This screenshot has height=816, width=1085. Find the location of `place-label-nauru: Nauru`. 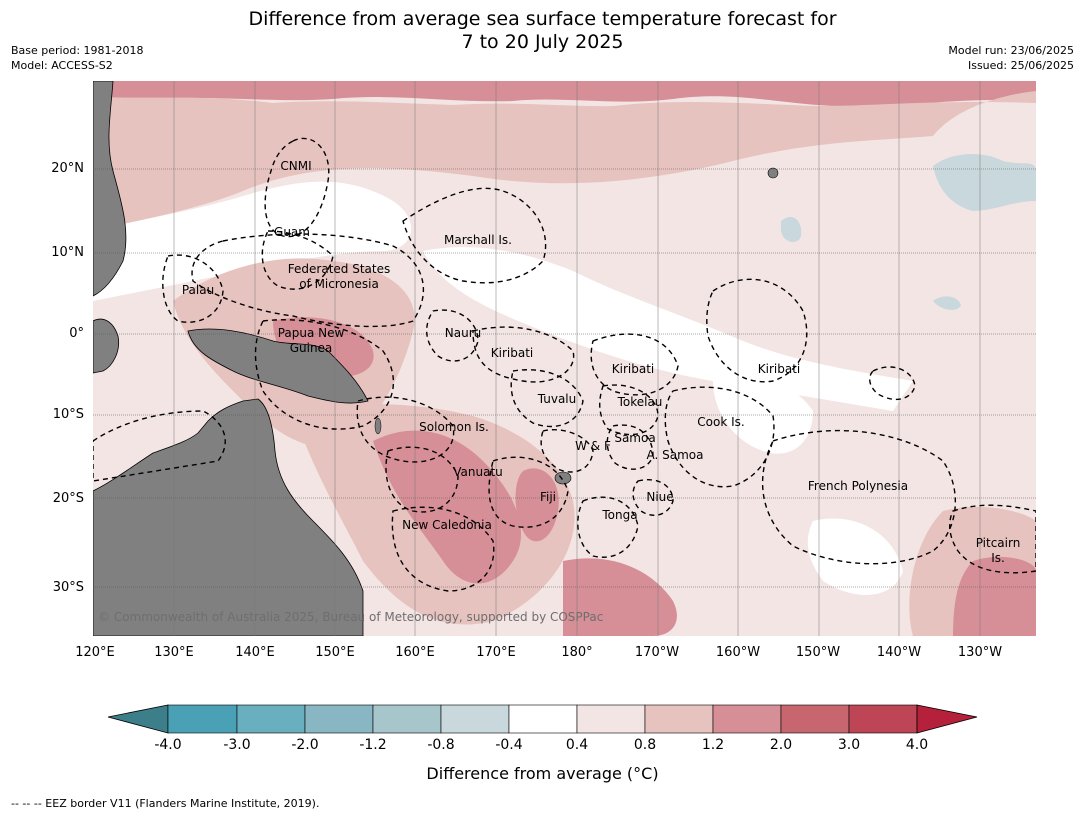

place-label-nauru: Nauru is located at coordinates (463, 333).